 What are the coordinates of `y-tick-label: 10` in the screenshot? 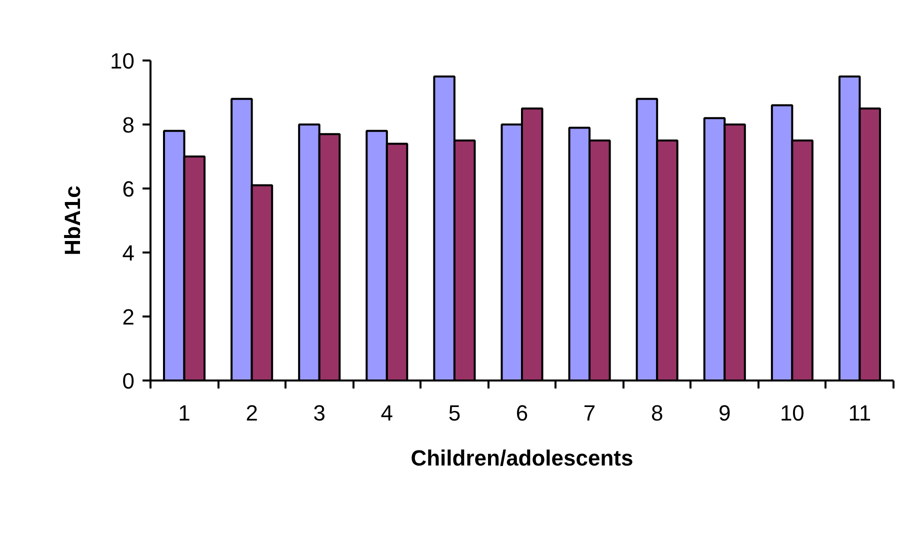 It's located at (122, 61).